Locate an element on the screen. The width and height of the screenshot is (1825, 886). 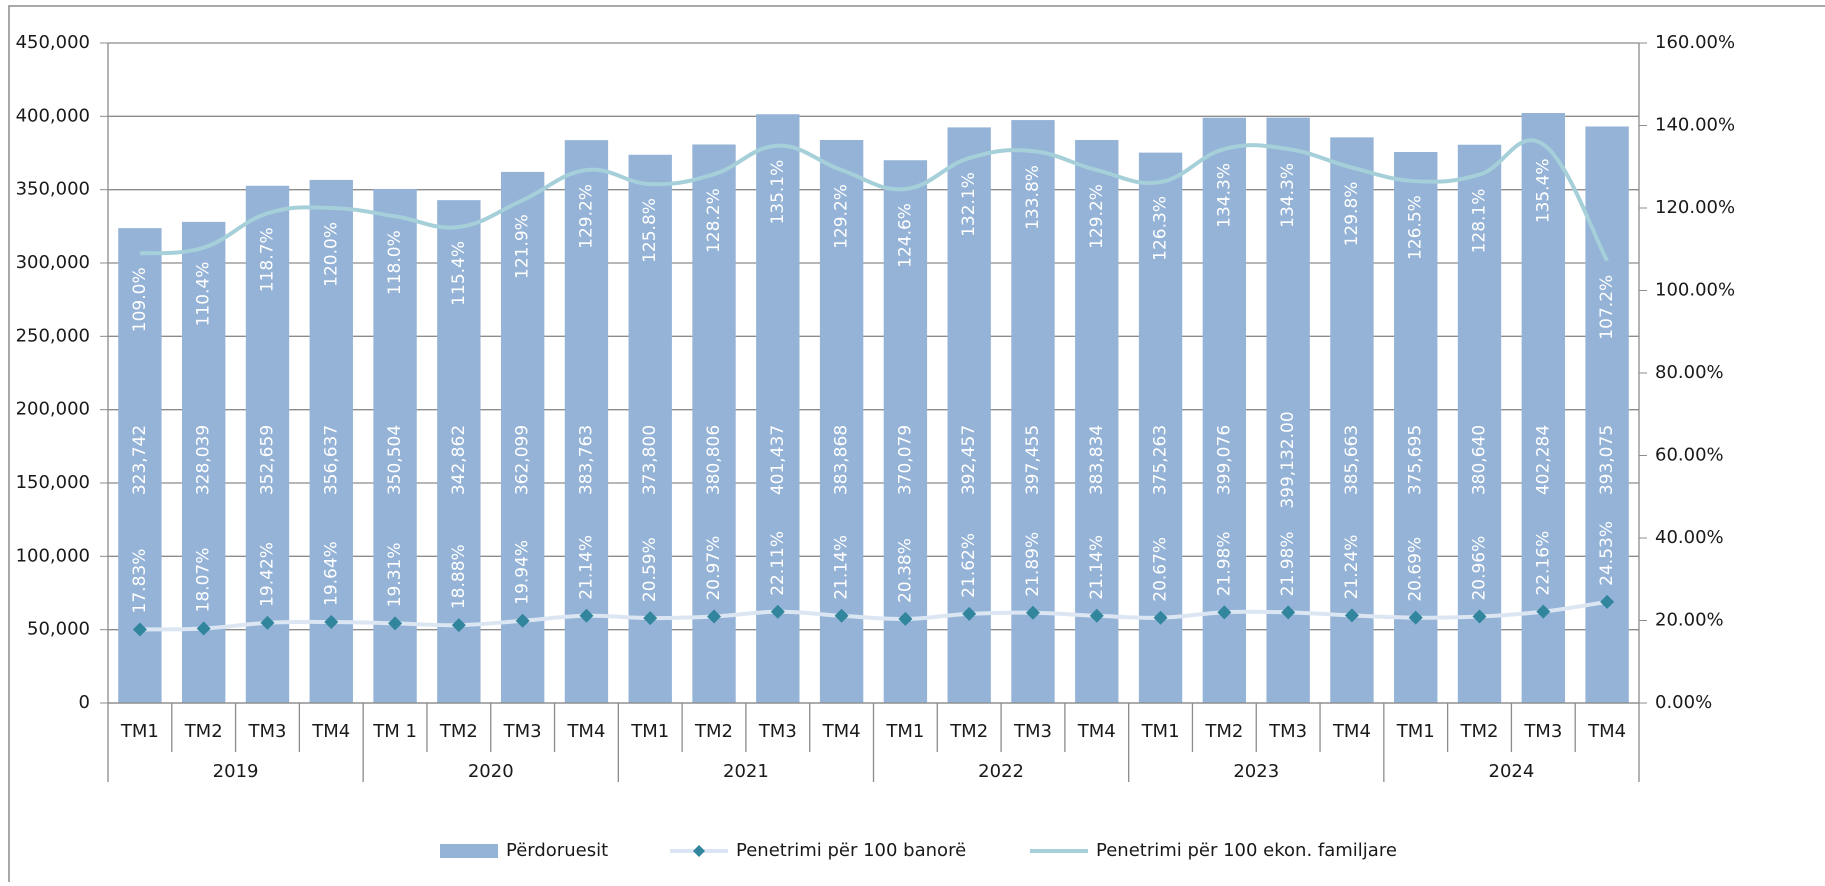
line-value-label: 19.42% is located at coordinates (267, 574).